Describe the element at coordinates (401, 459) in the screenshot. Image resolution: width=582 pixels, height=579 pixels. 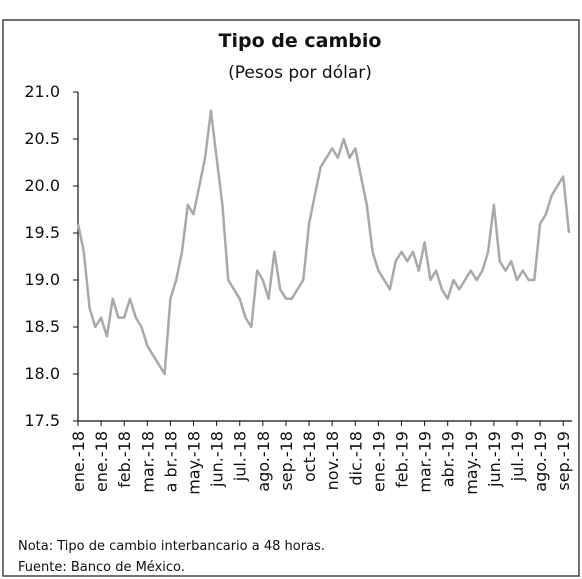
I see `x-tick-label: feb.-19` at that location.